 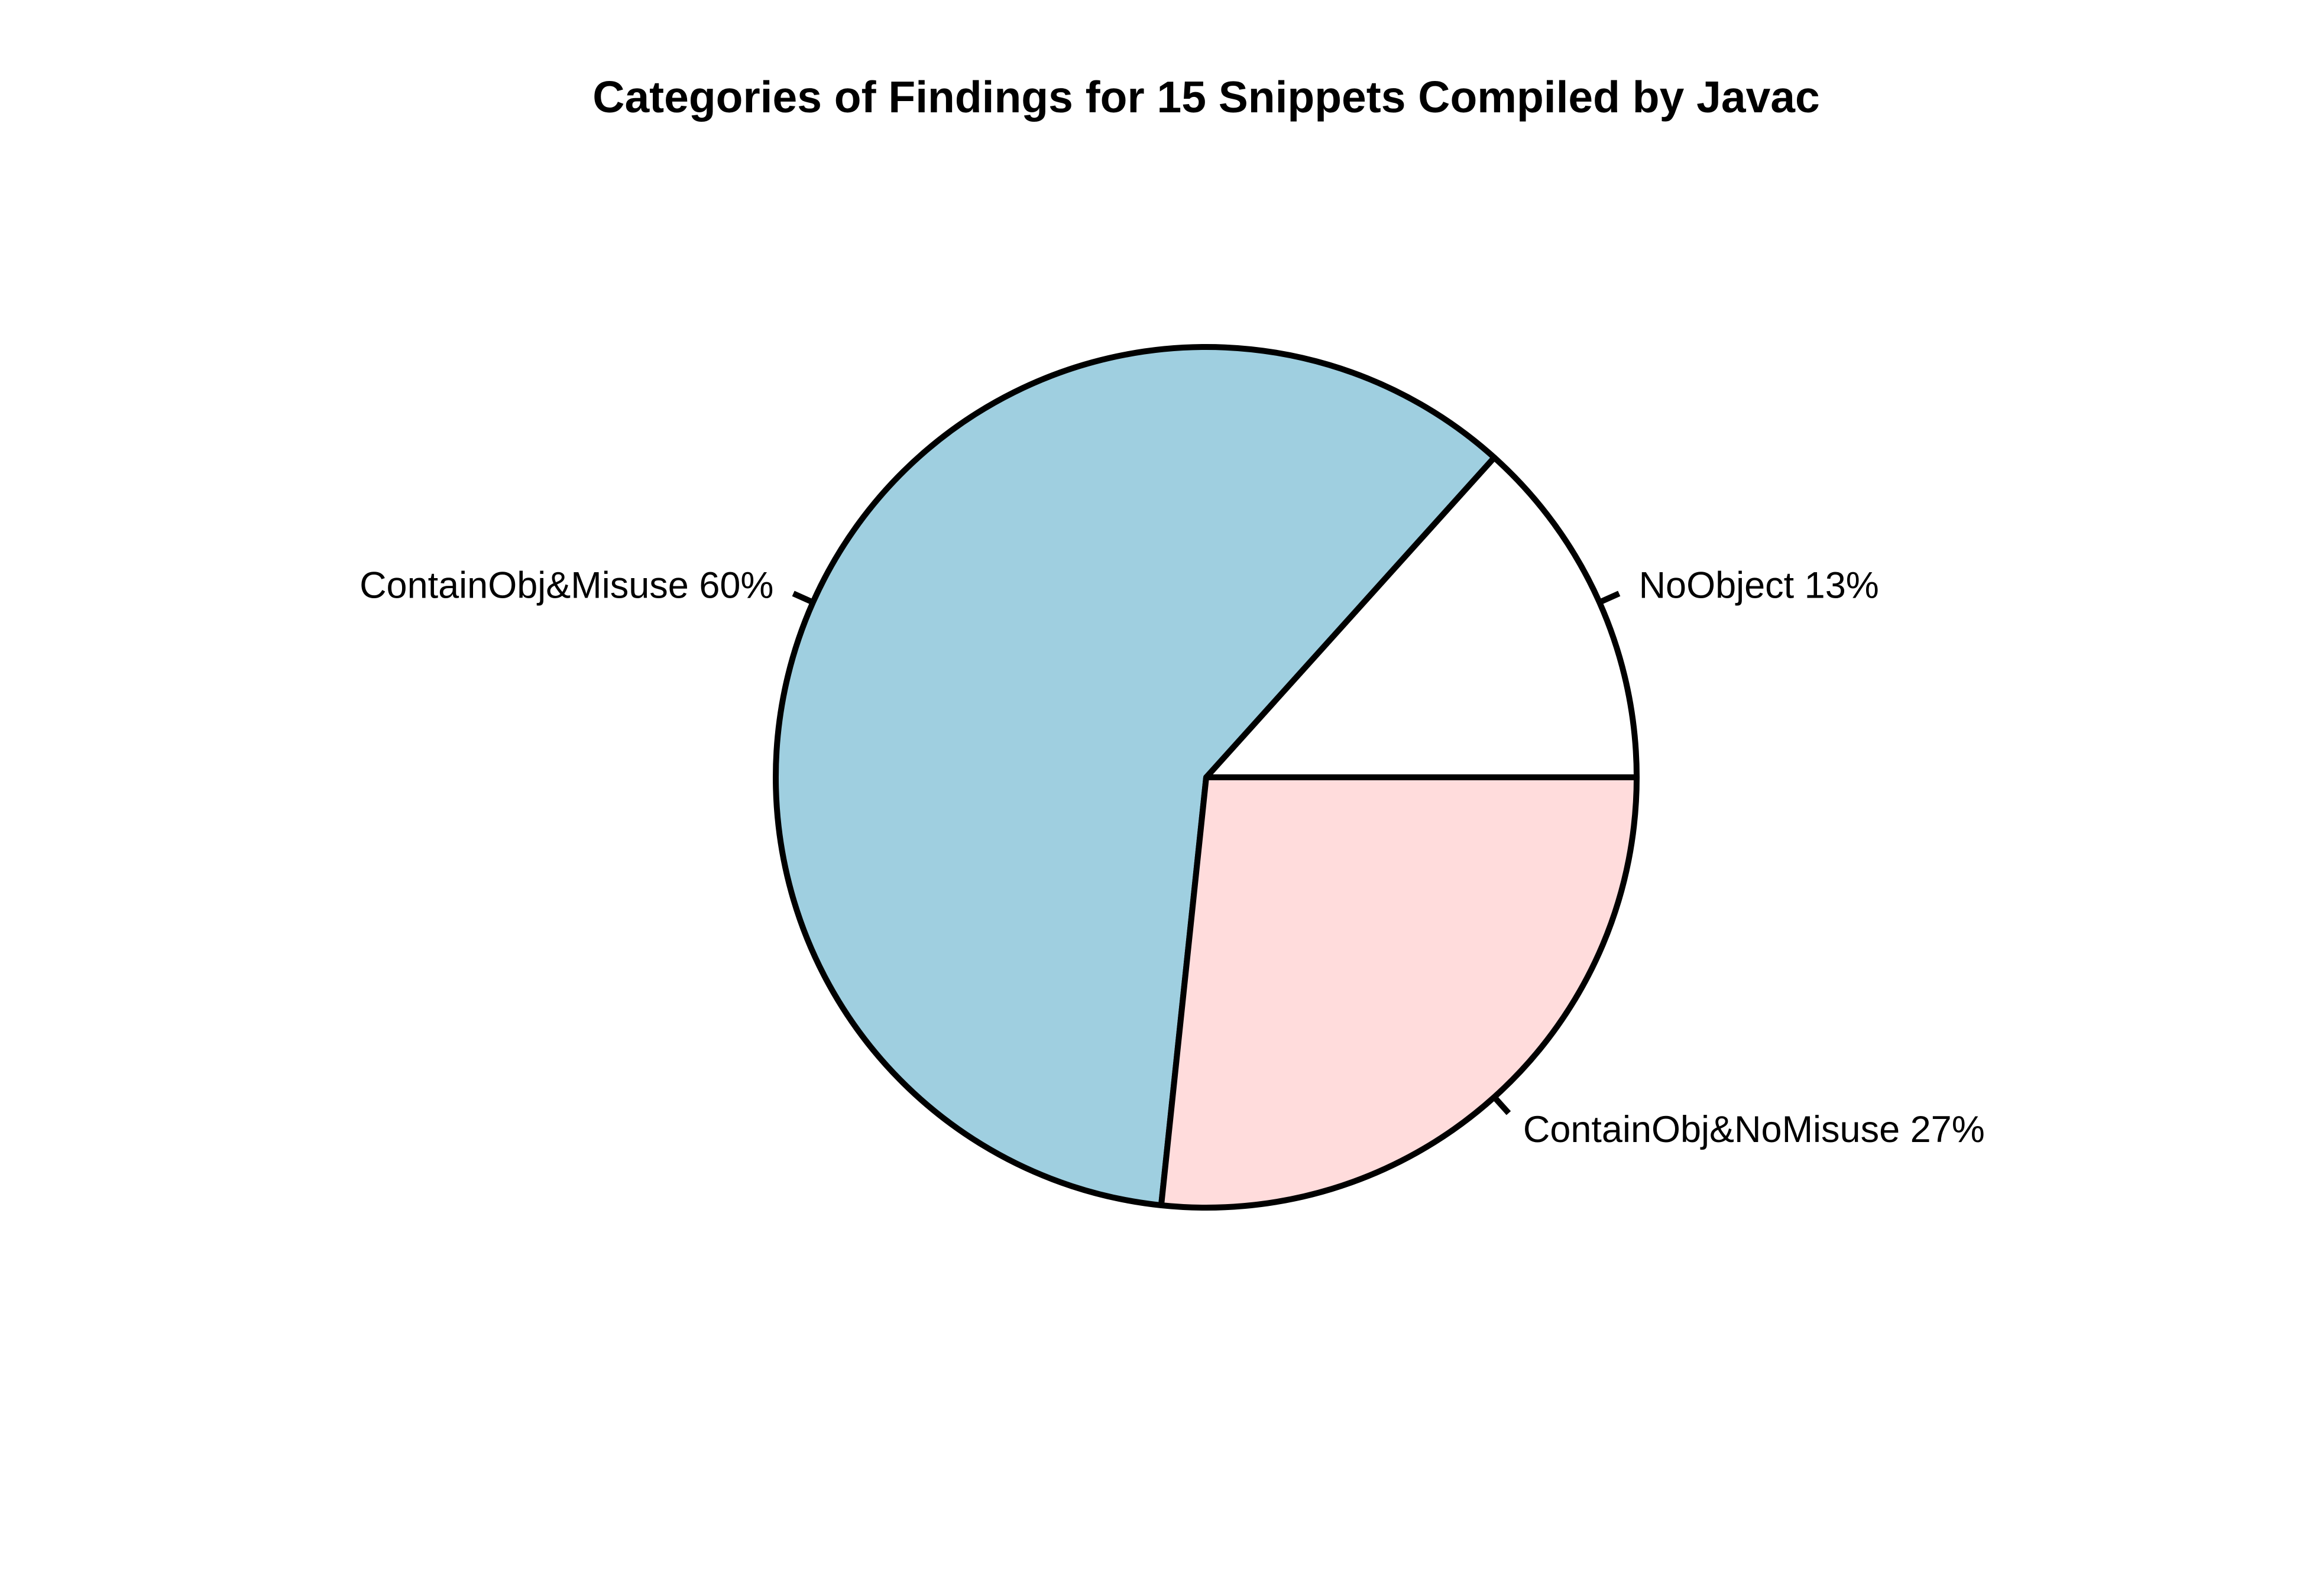 What do you see at coordinates (1754, 1129) in the screenshot?
I see `slice-label-2: ContainObj&NoMisuse 27%` at bounding box center [1754, 1129].